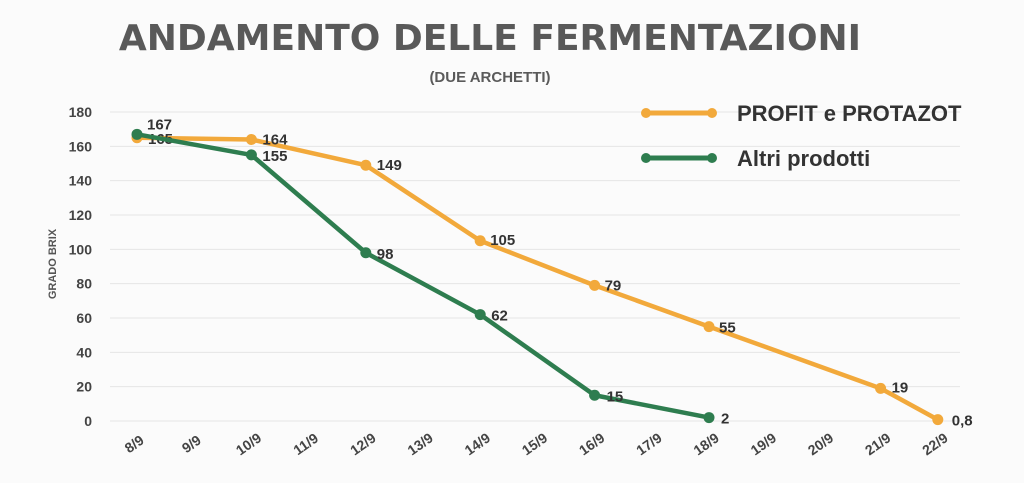  I want to click on x-tick-label: 19/9, so click(764, 443).